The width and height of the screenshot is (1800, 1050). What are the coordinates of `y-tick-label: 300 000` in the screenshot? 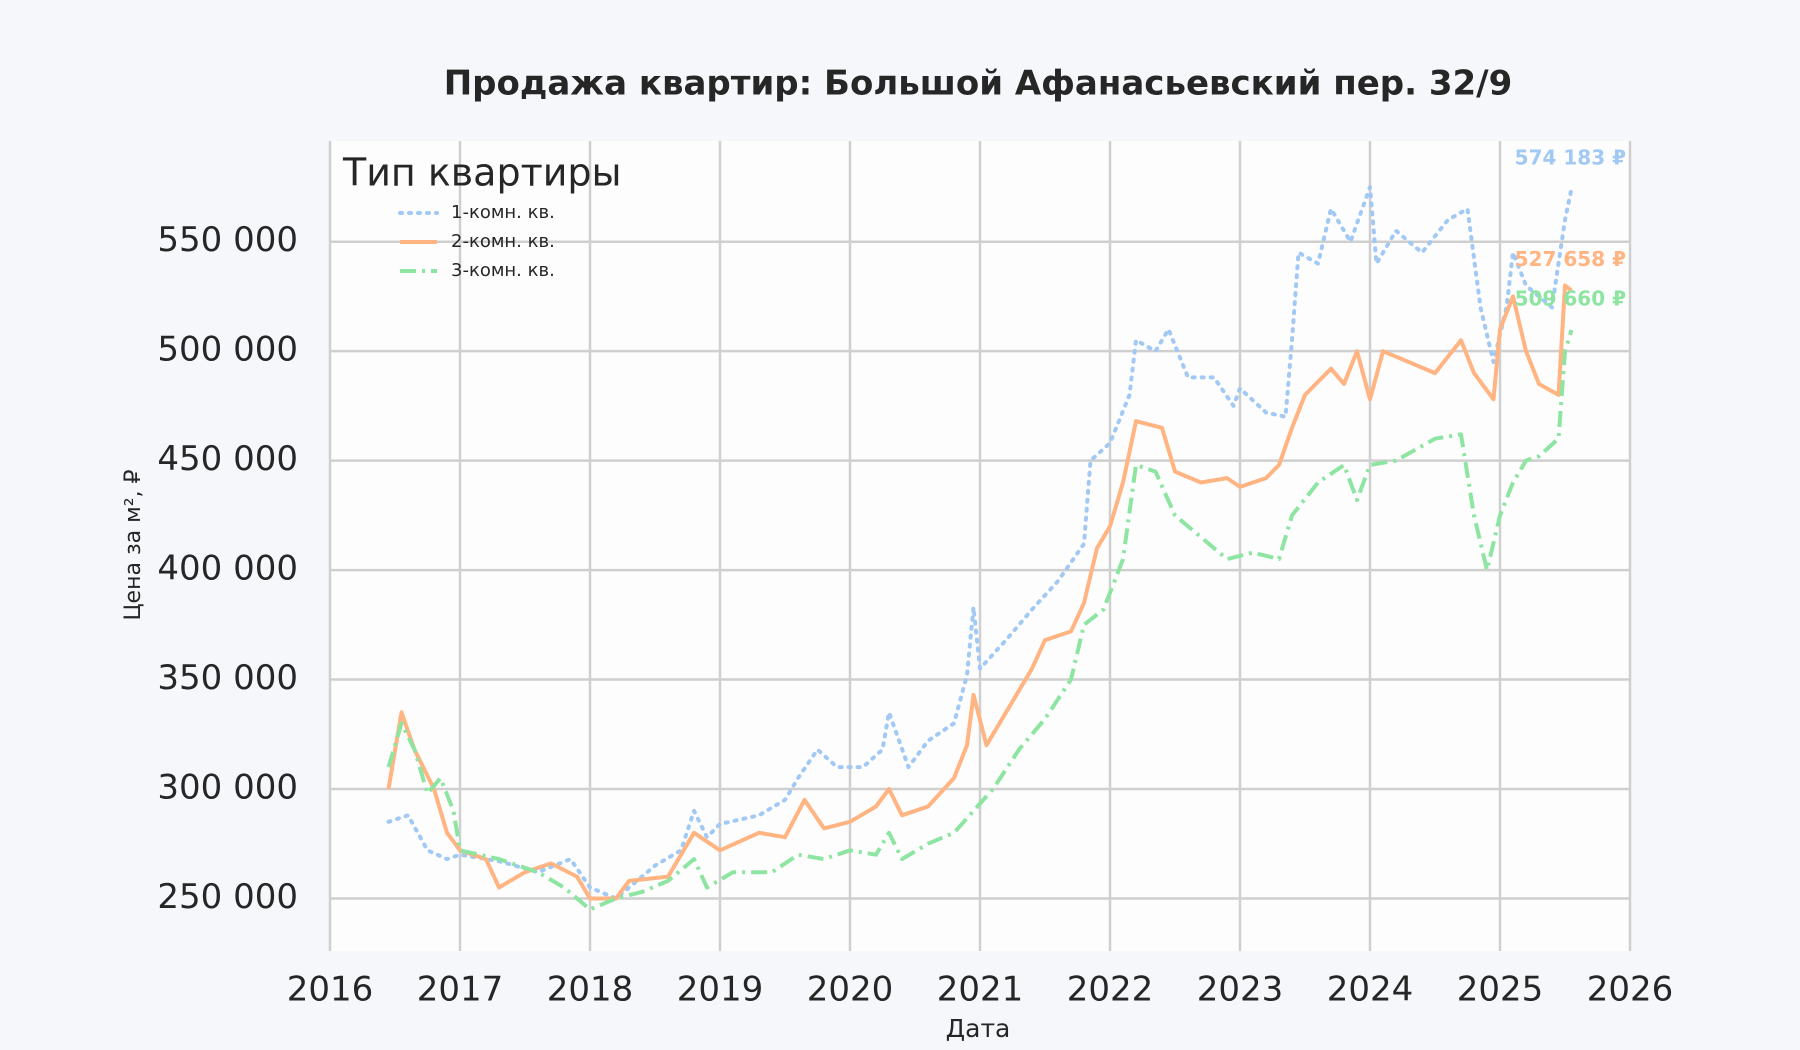 It's located at (227, 788).